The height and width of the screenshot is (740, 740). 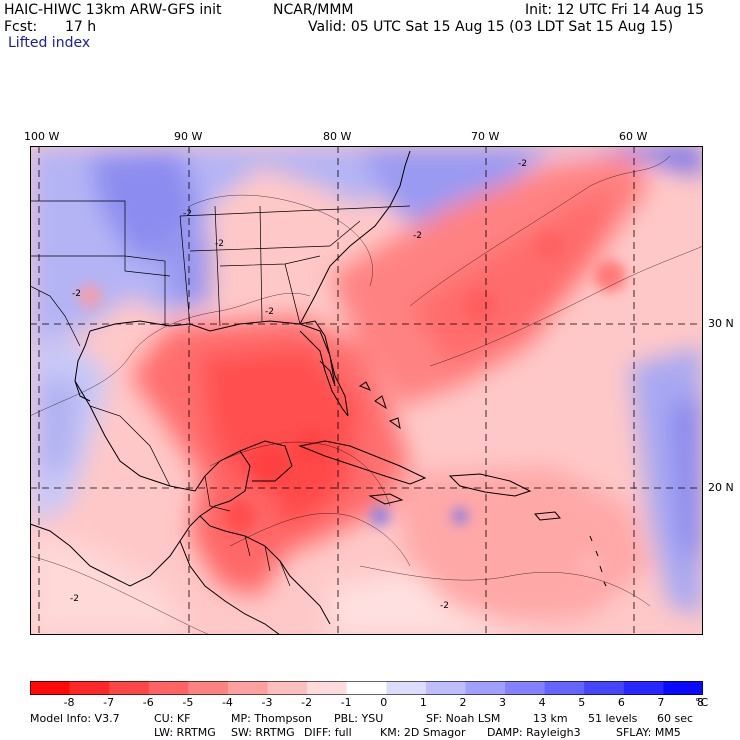 I want to click on footer-damp: DAMP: Rayleigh3, so click(x=534, y=732).